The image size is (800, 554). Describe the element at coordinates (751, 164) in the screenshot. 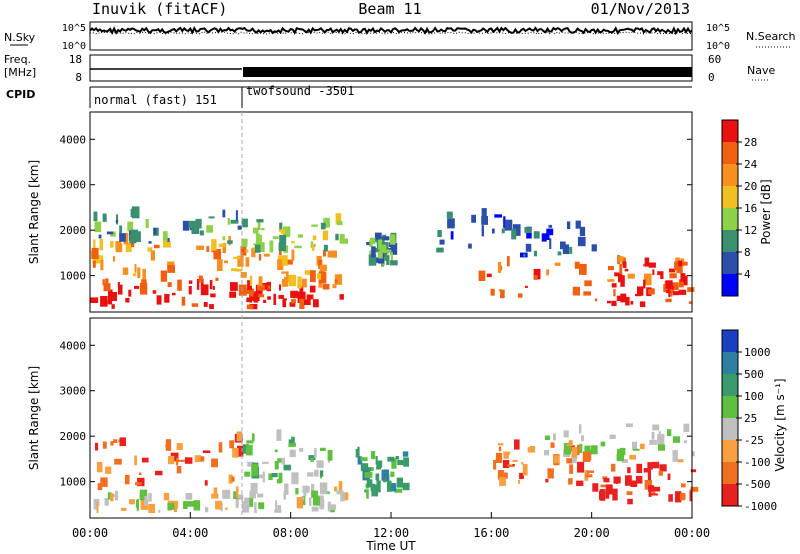

I see `power-colorbar-tick-label: 24` at that location.